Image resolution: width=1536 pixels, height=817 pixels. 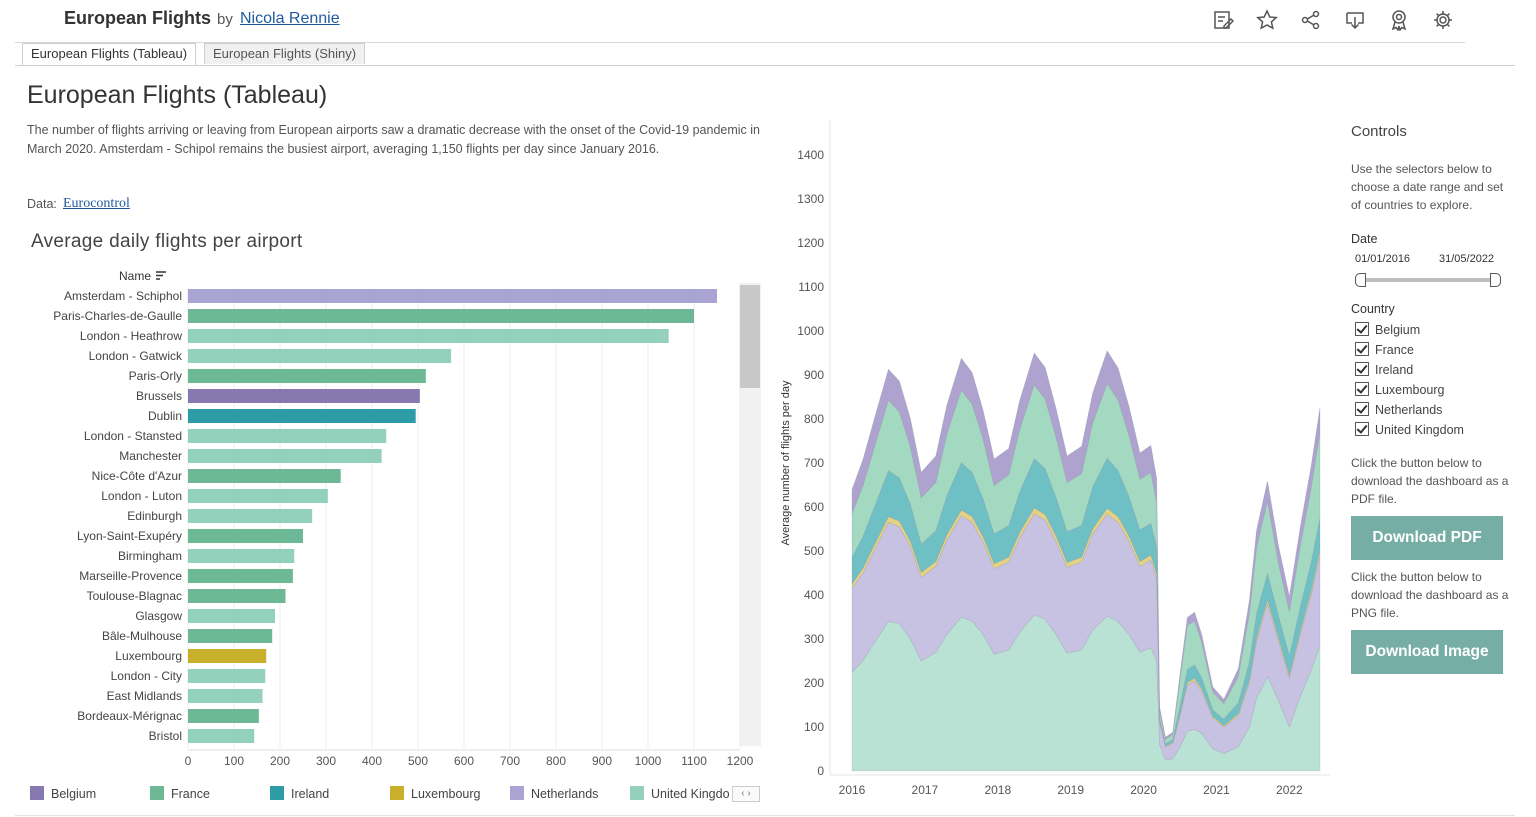 I want to click on bar-category-label: Glasgow, so click(x=158, y=616).